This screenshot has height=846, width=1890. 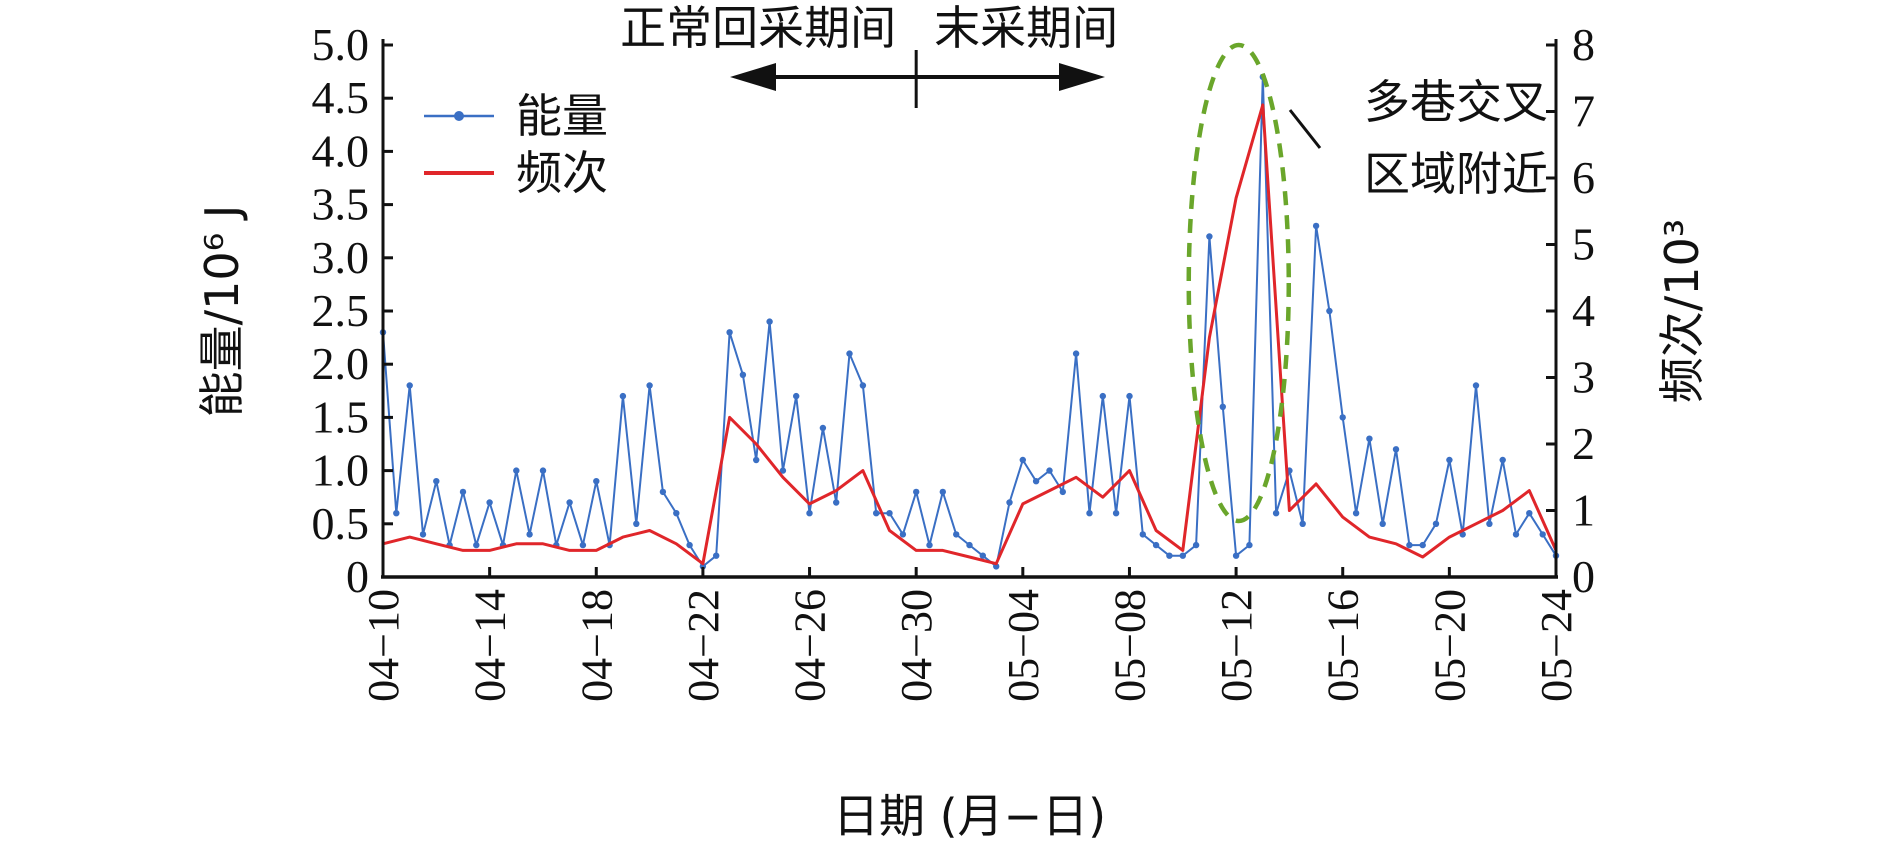 I want to click on left-axis-title: 能量/10⁶ J, so click(x=222, y=311).